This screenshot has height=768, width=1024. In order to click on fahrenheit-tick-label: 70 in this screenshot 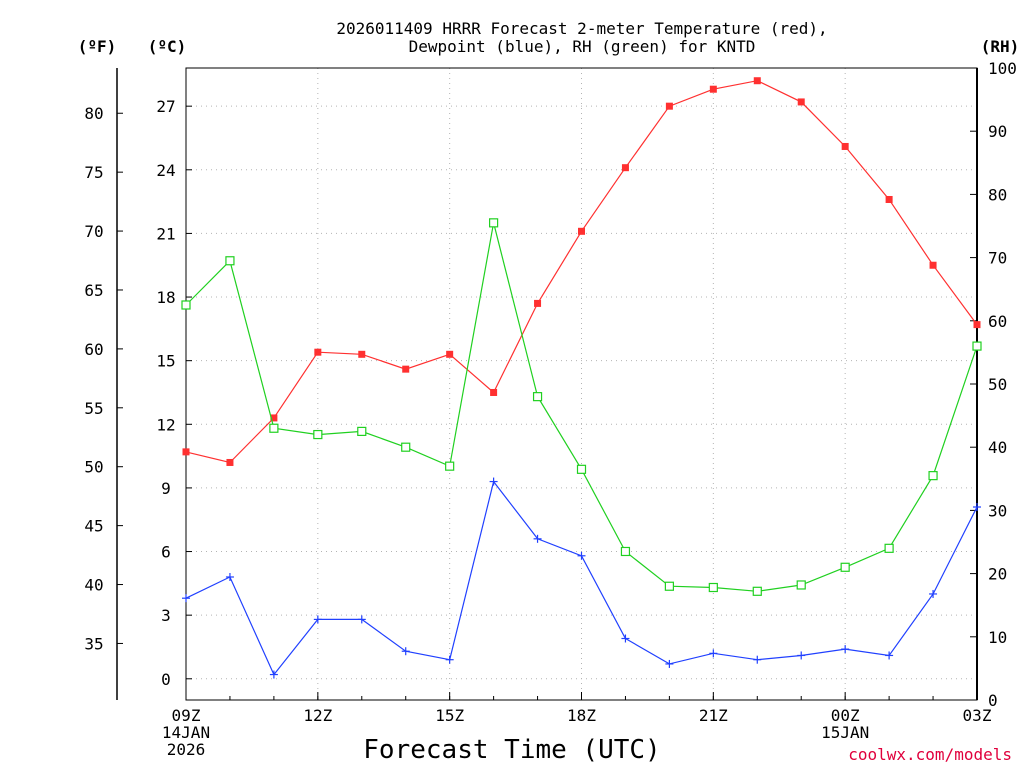, I will do `click(93, 231)`.